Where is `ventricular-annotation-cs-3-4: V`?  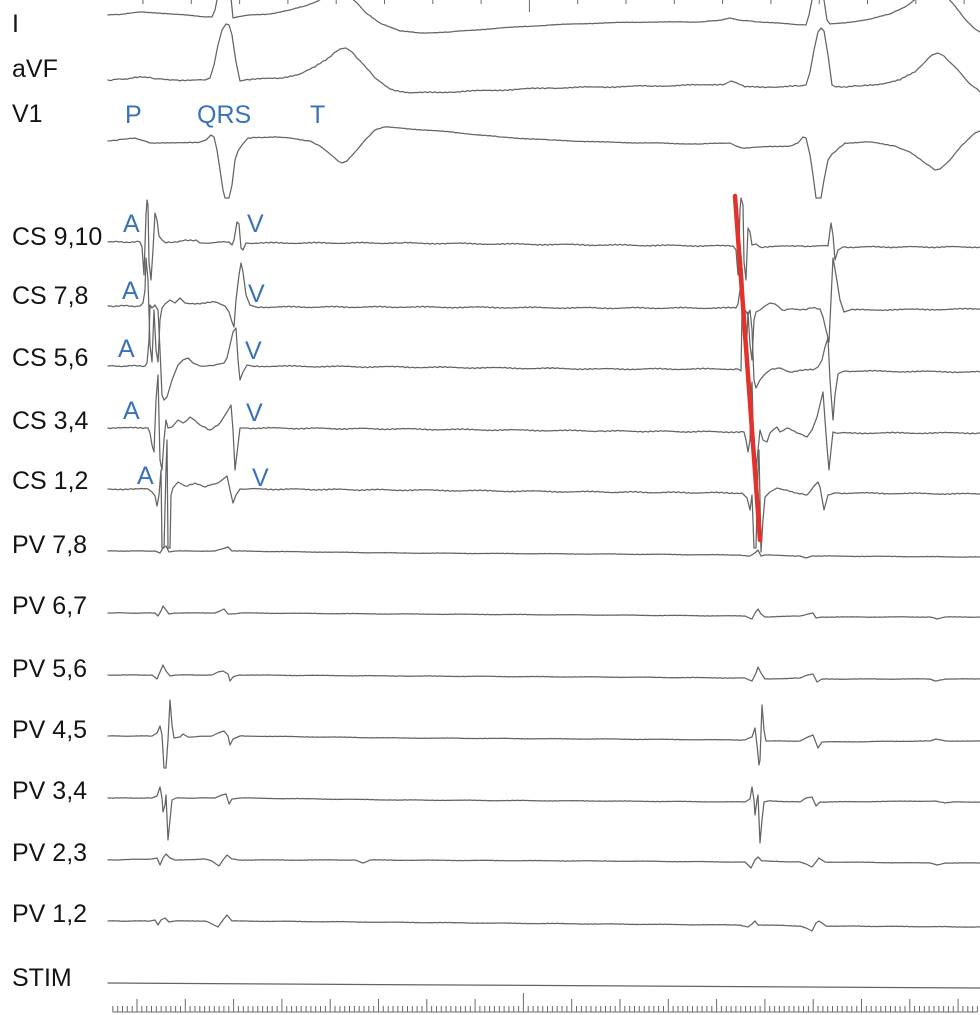 ventricular-annotation-cs-3-4: V is located at coordinates (254, 413).